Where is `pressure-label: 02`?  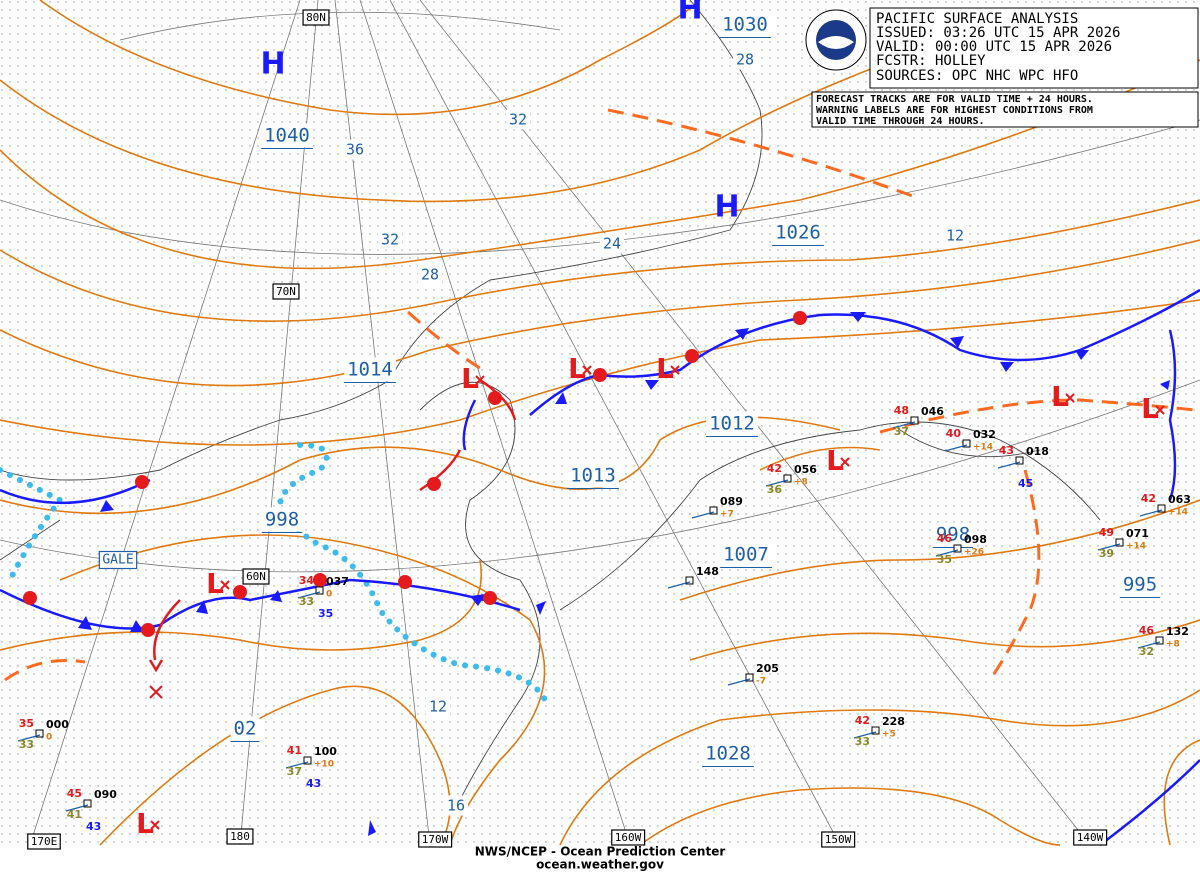
pressure-label: 02 is located at coordinates (245, 729).